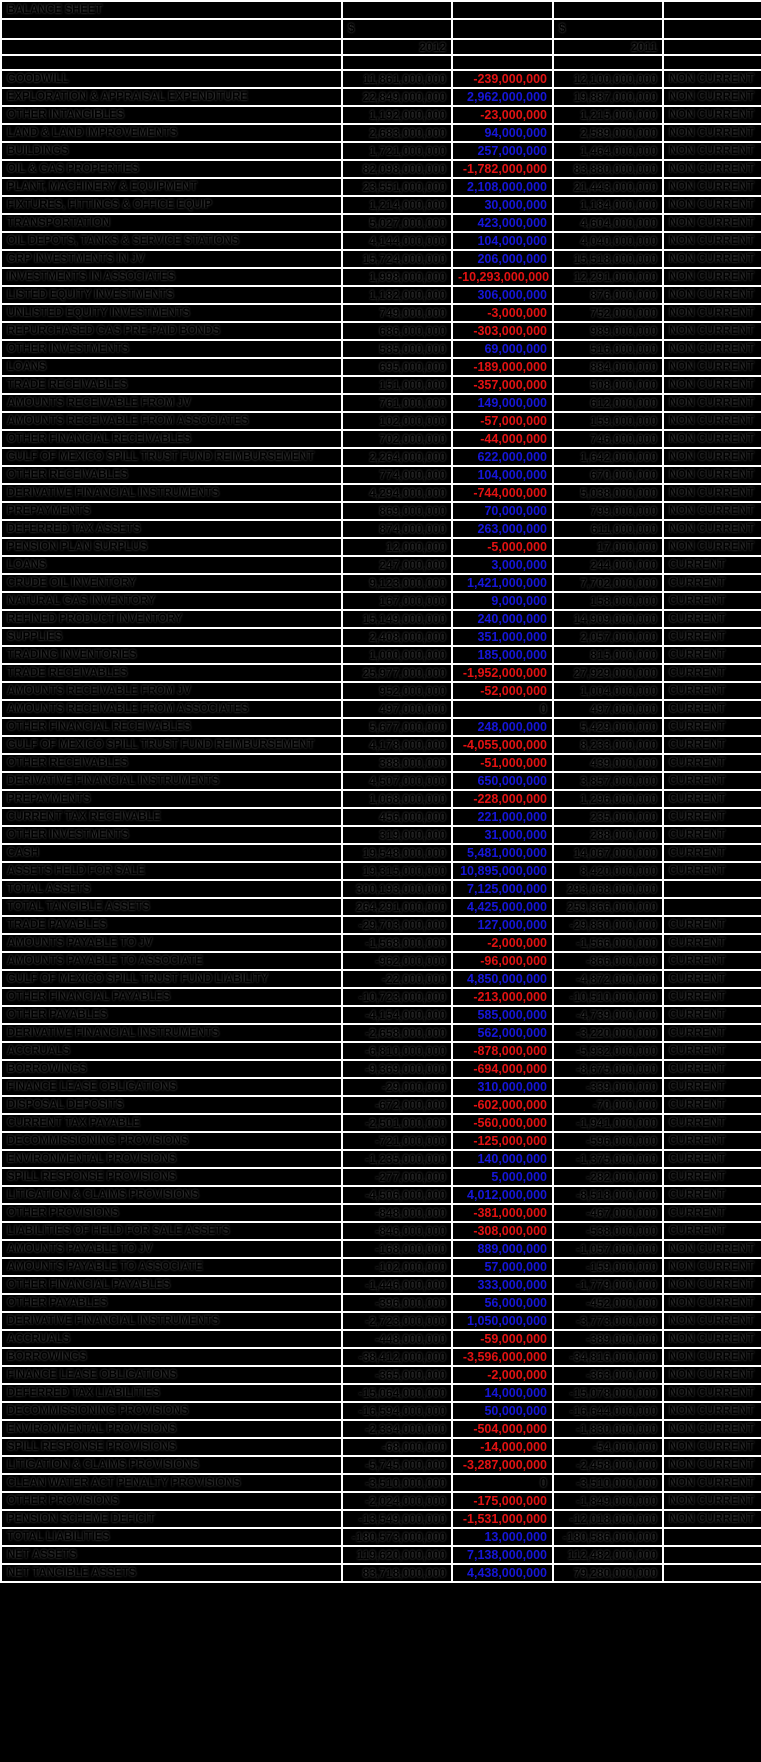  What do you see at coordinates (608, 1321) in the screenshot?
I see `value-2011-cell: -3,773,000,000` at bounding box center [608, 1321].